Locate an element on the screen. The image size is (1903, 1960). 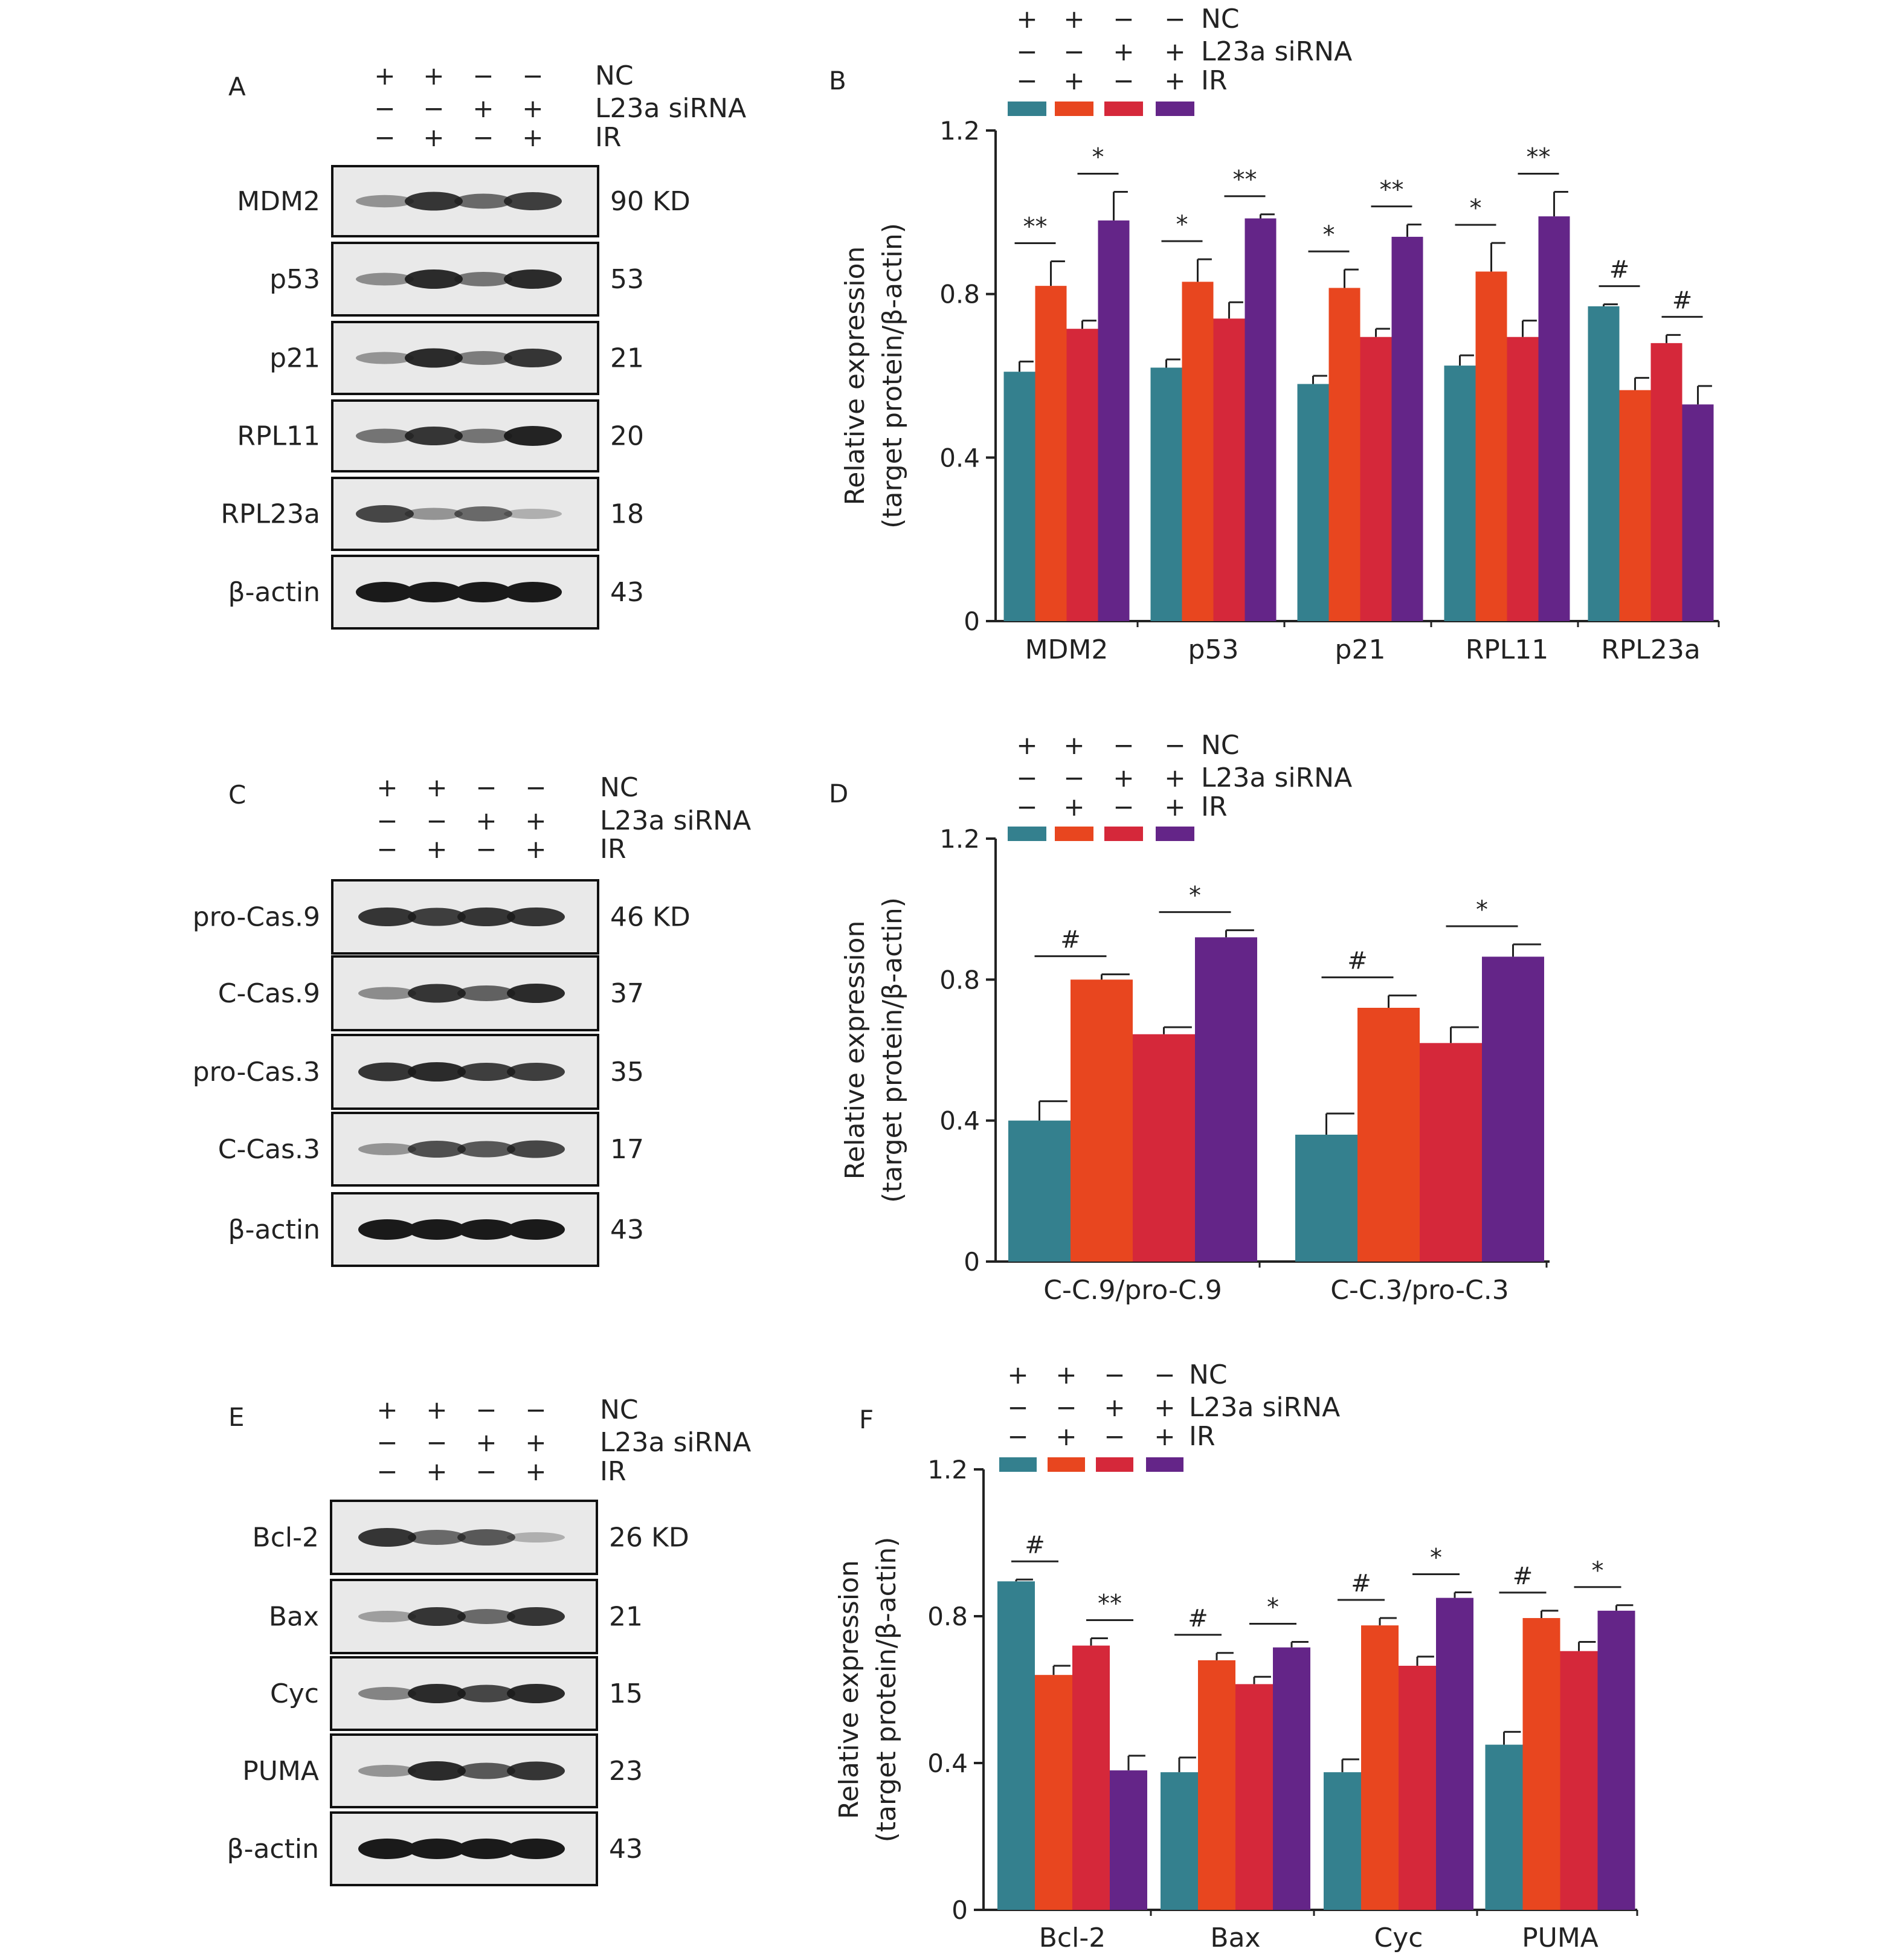
y-axis-label: (target protein/β-actin) is located at coordinates (893, 1050).